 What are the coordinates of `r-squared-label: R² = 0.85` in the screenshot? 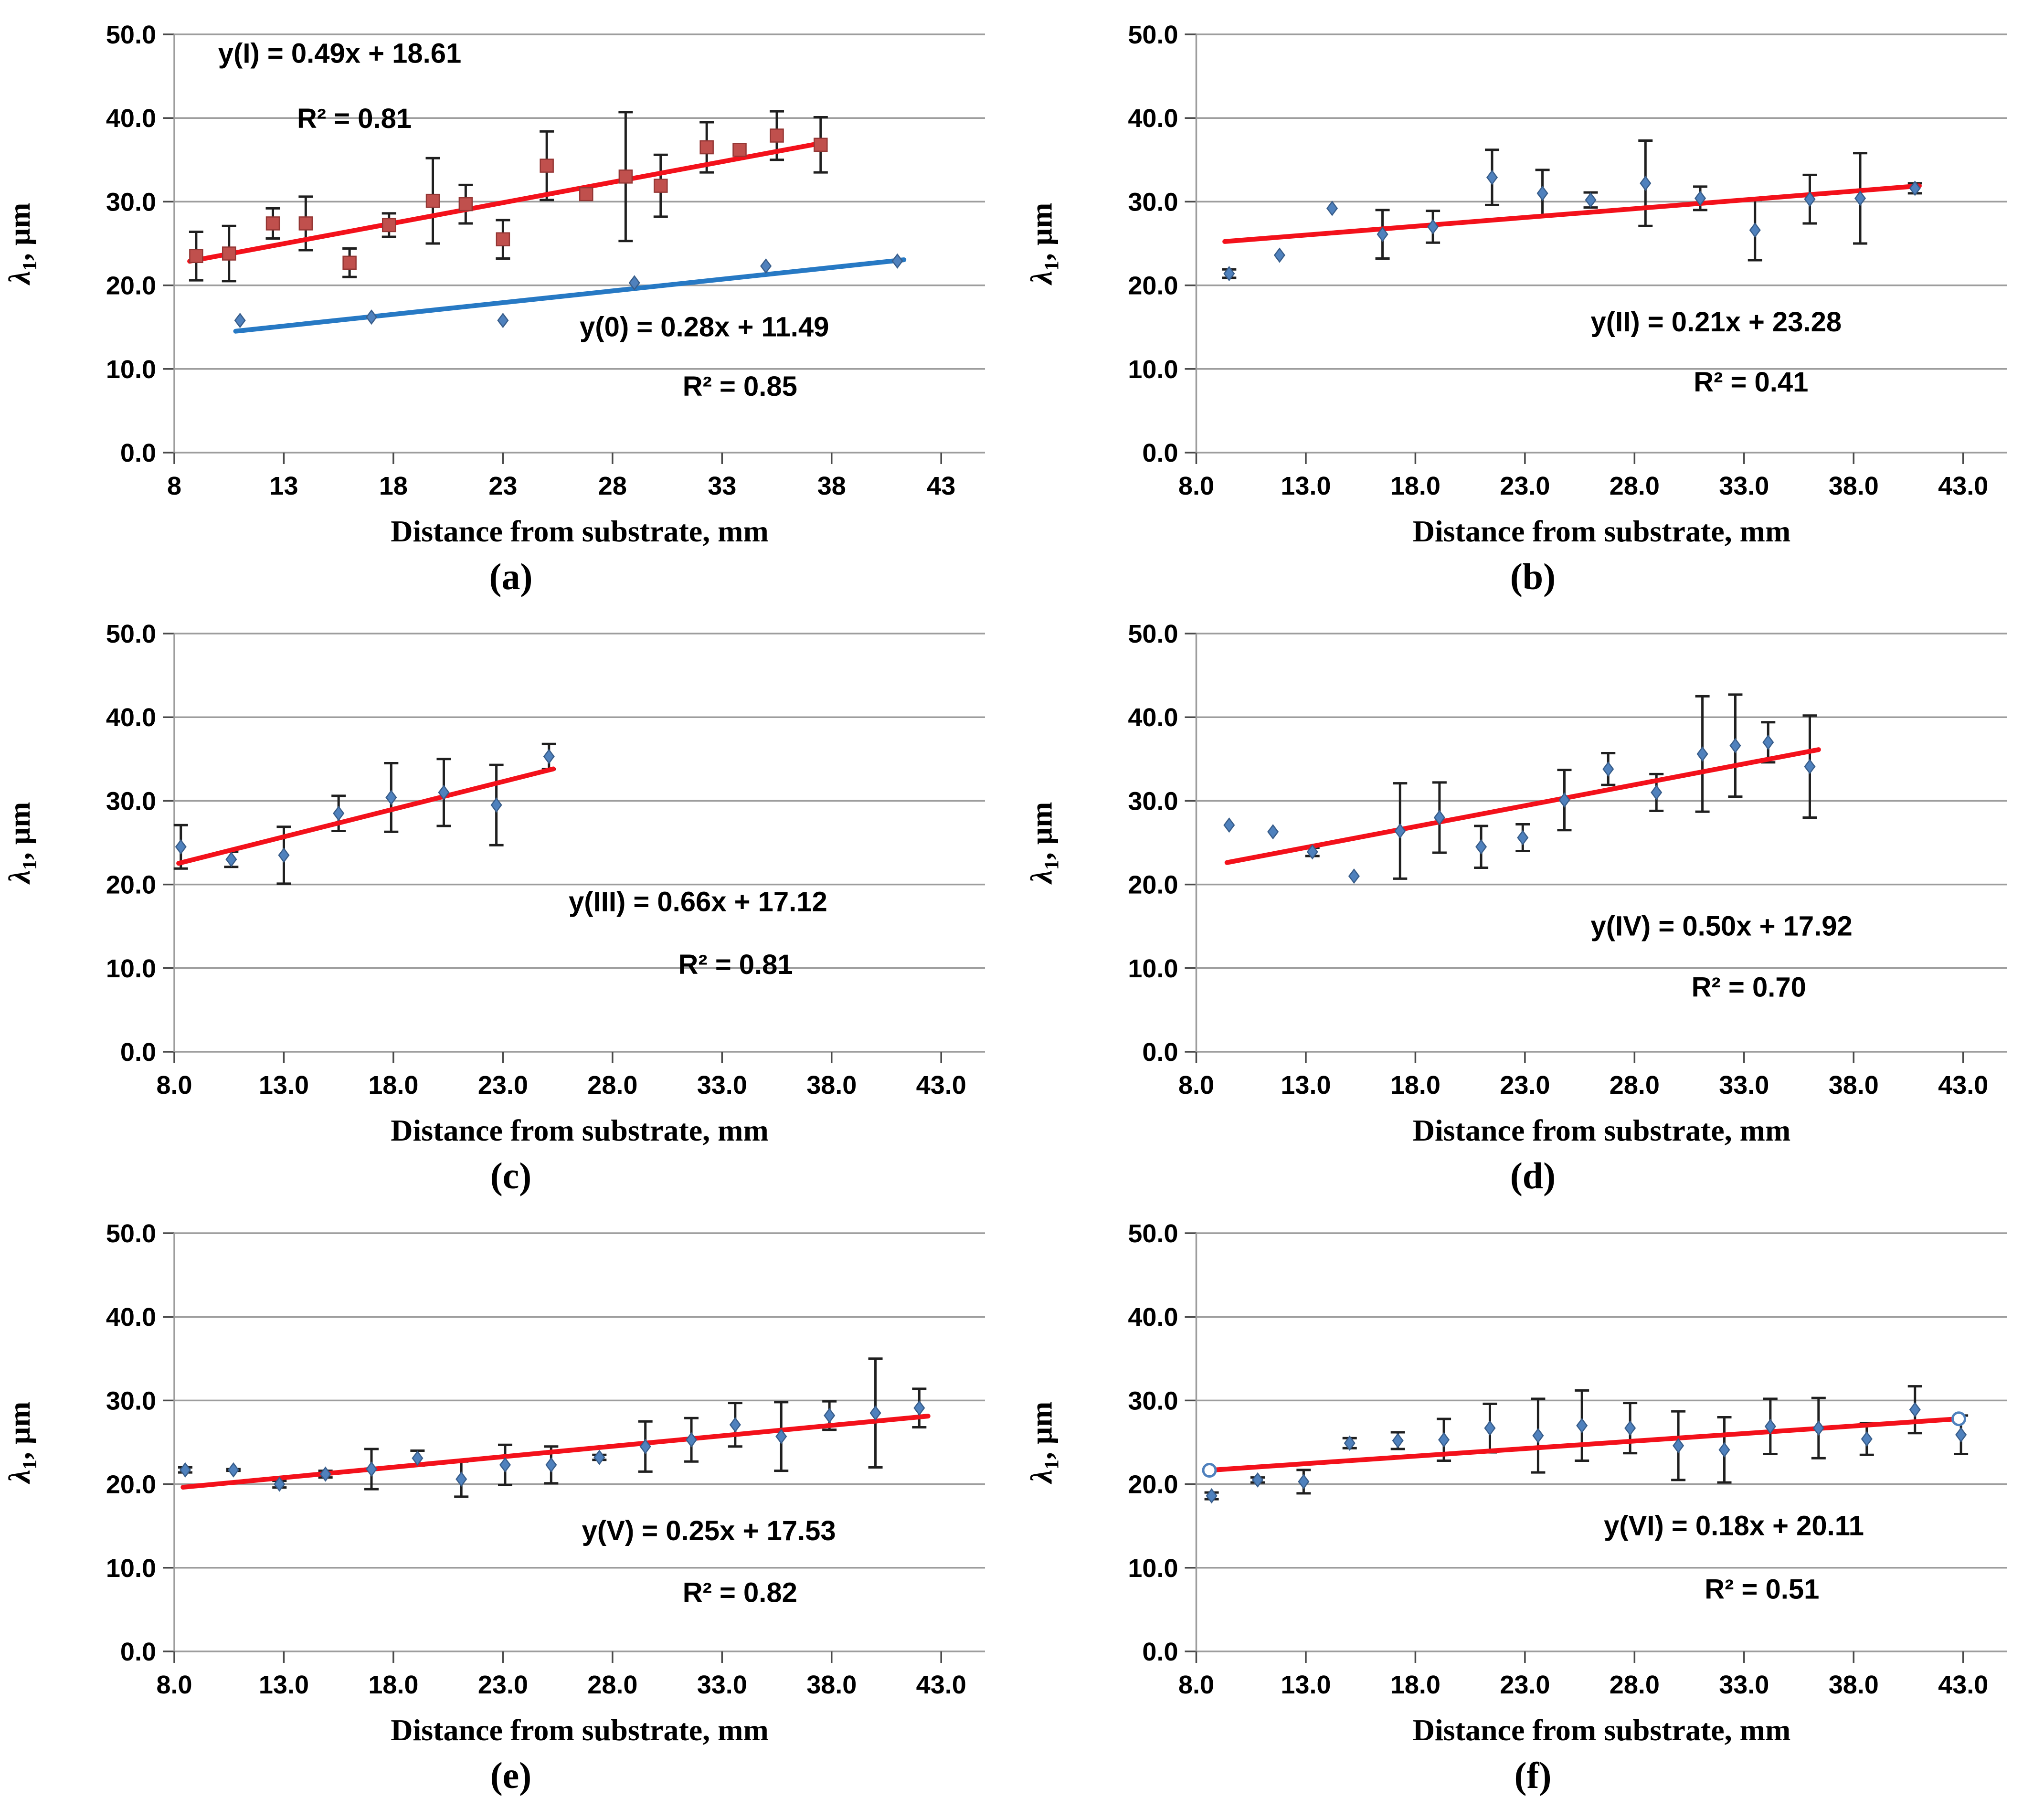 It's located at (740, 387).